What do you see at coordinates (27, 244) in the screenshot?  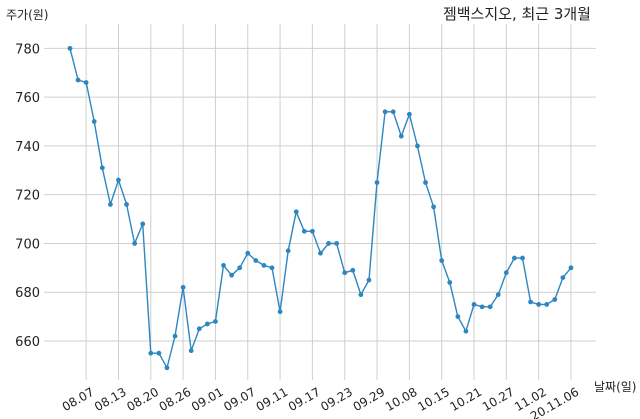 I see `y-tick-label: 700` at bounding box center [27, 244].